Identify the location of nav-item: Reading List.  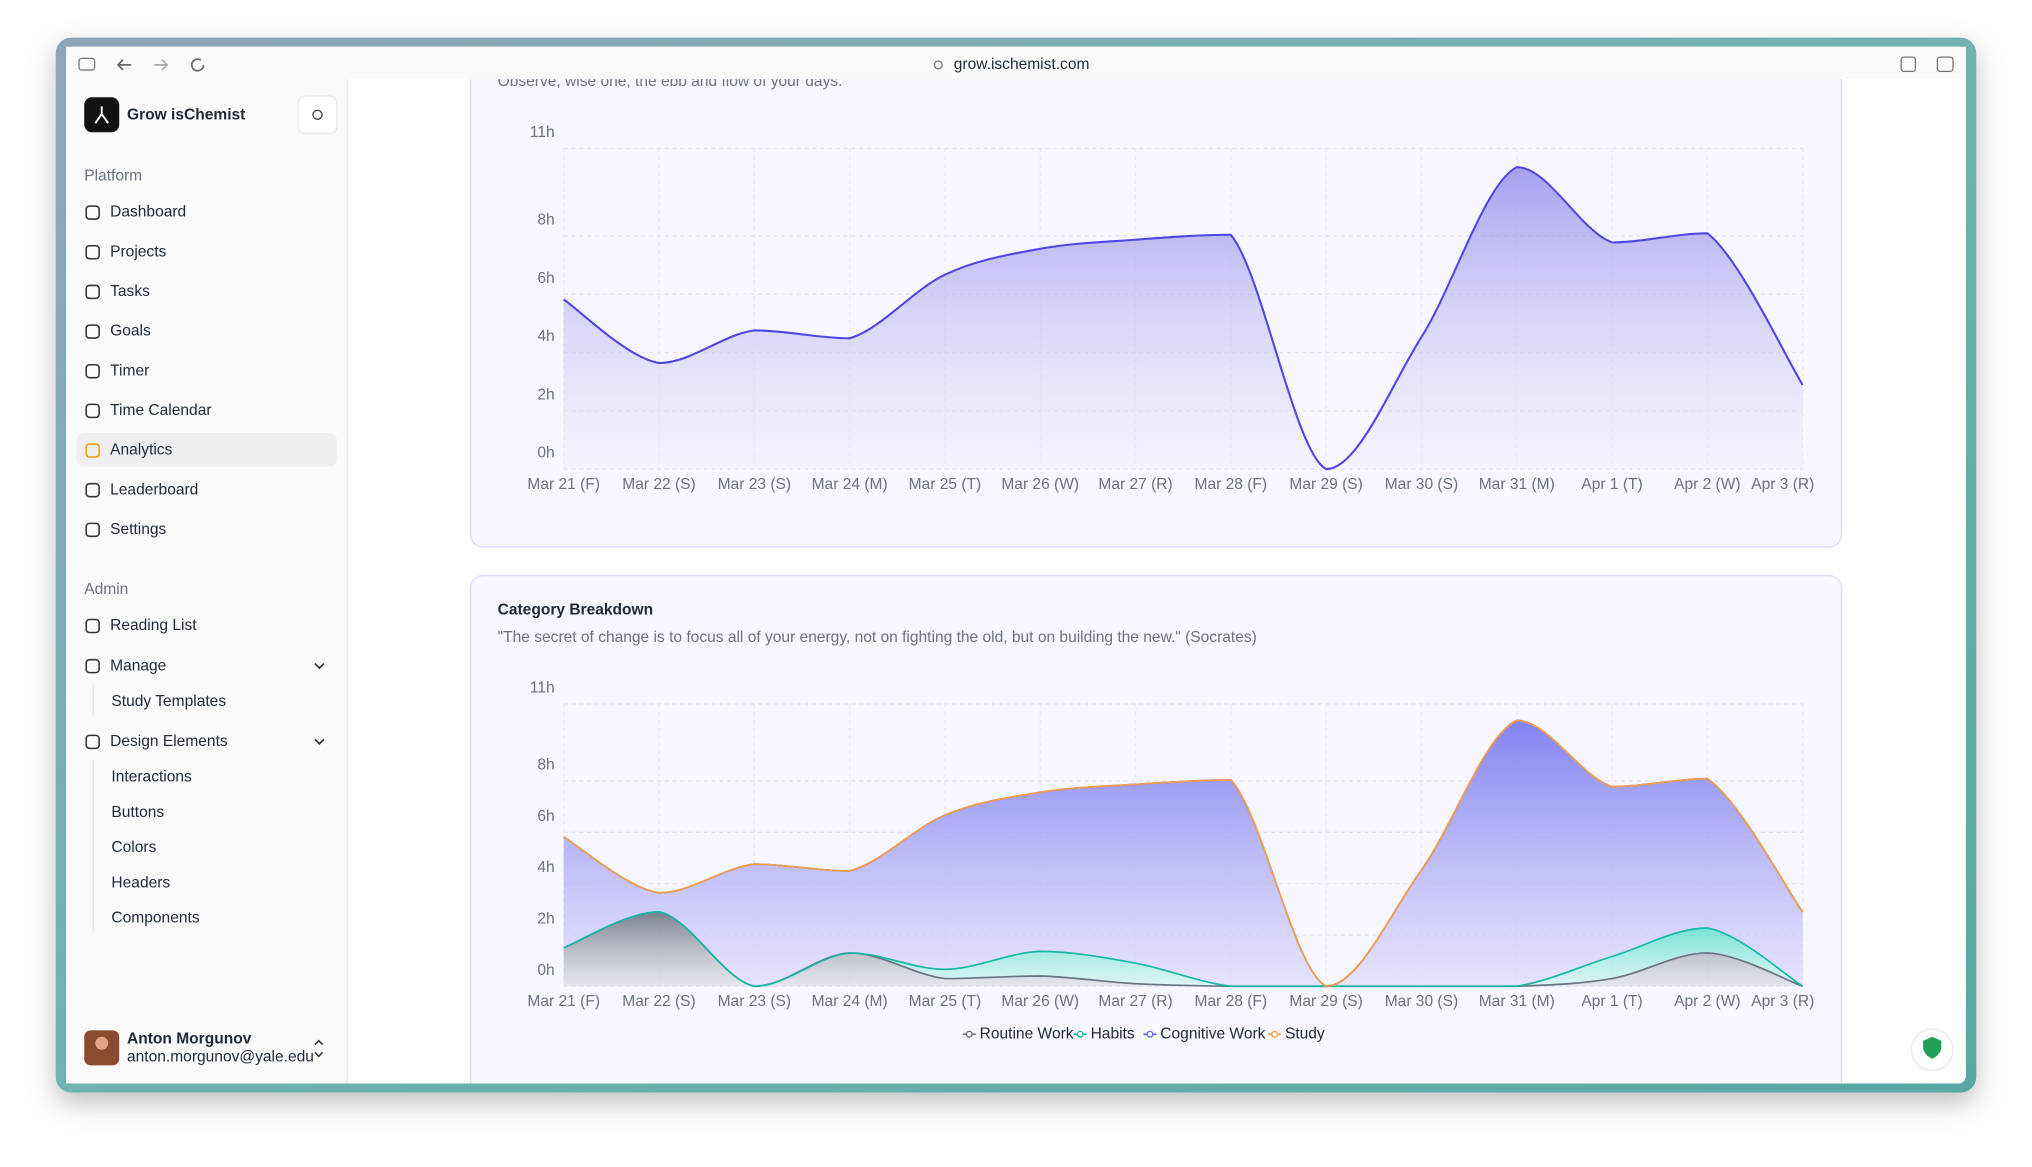
(153, 625).